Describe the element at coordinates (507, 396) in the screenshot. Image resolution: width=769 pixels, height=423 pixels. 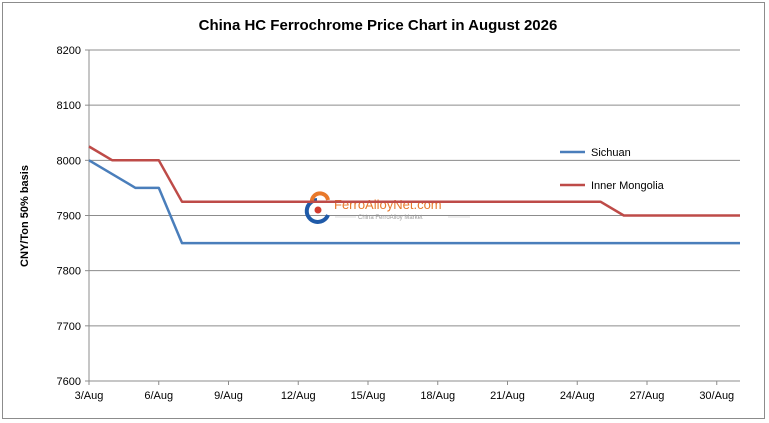
I see `x-tick-label: 21/Aug` at that location.